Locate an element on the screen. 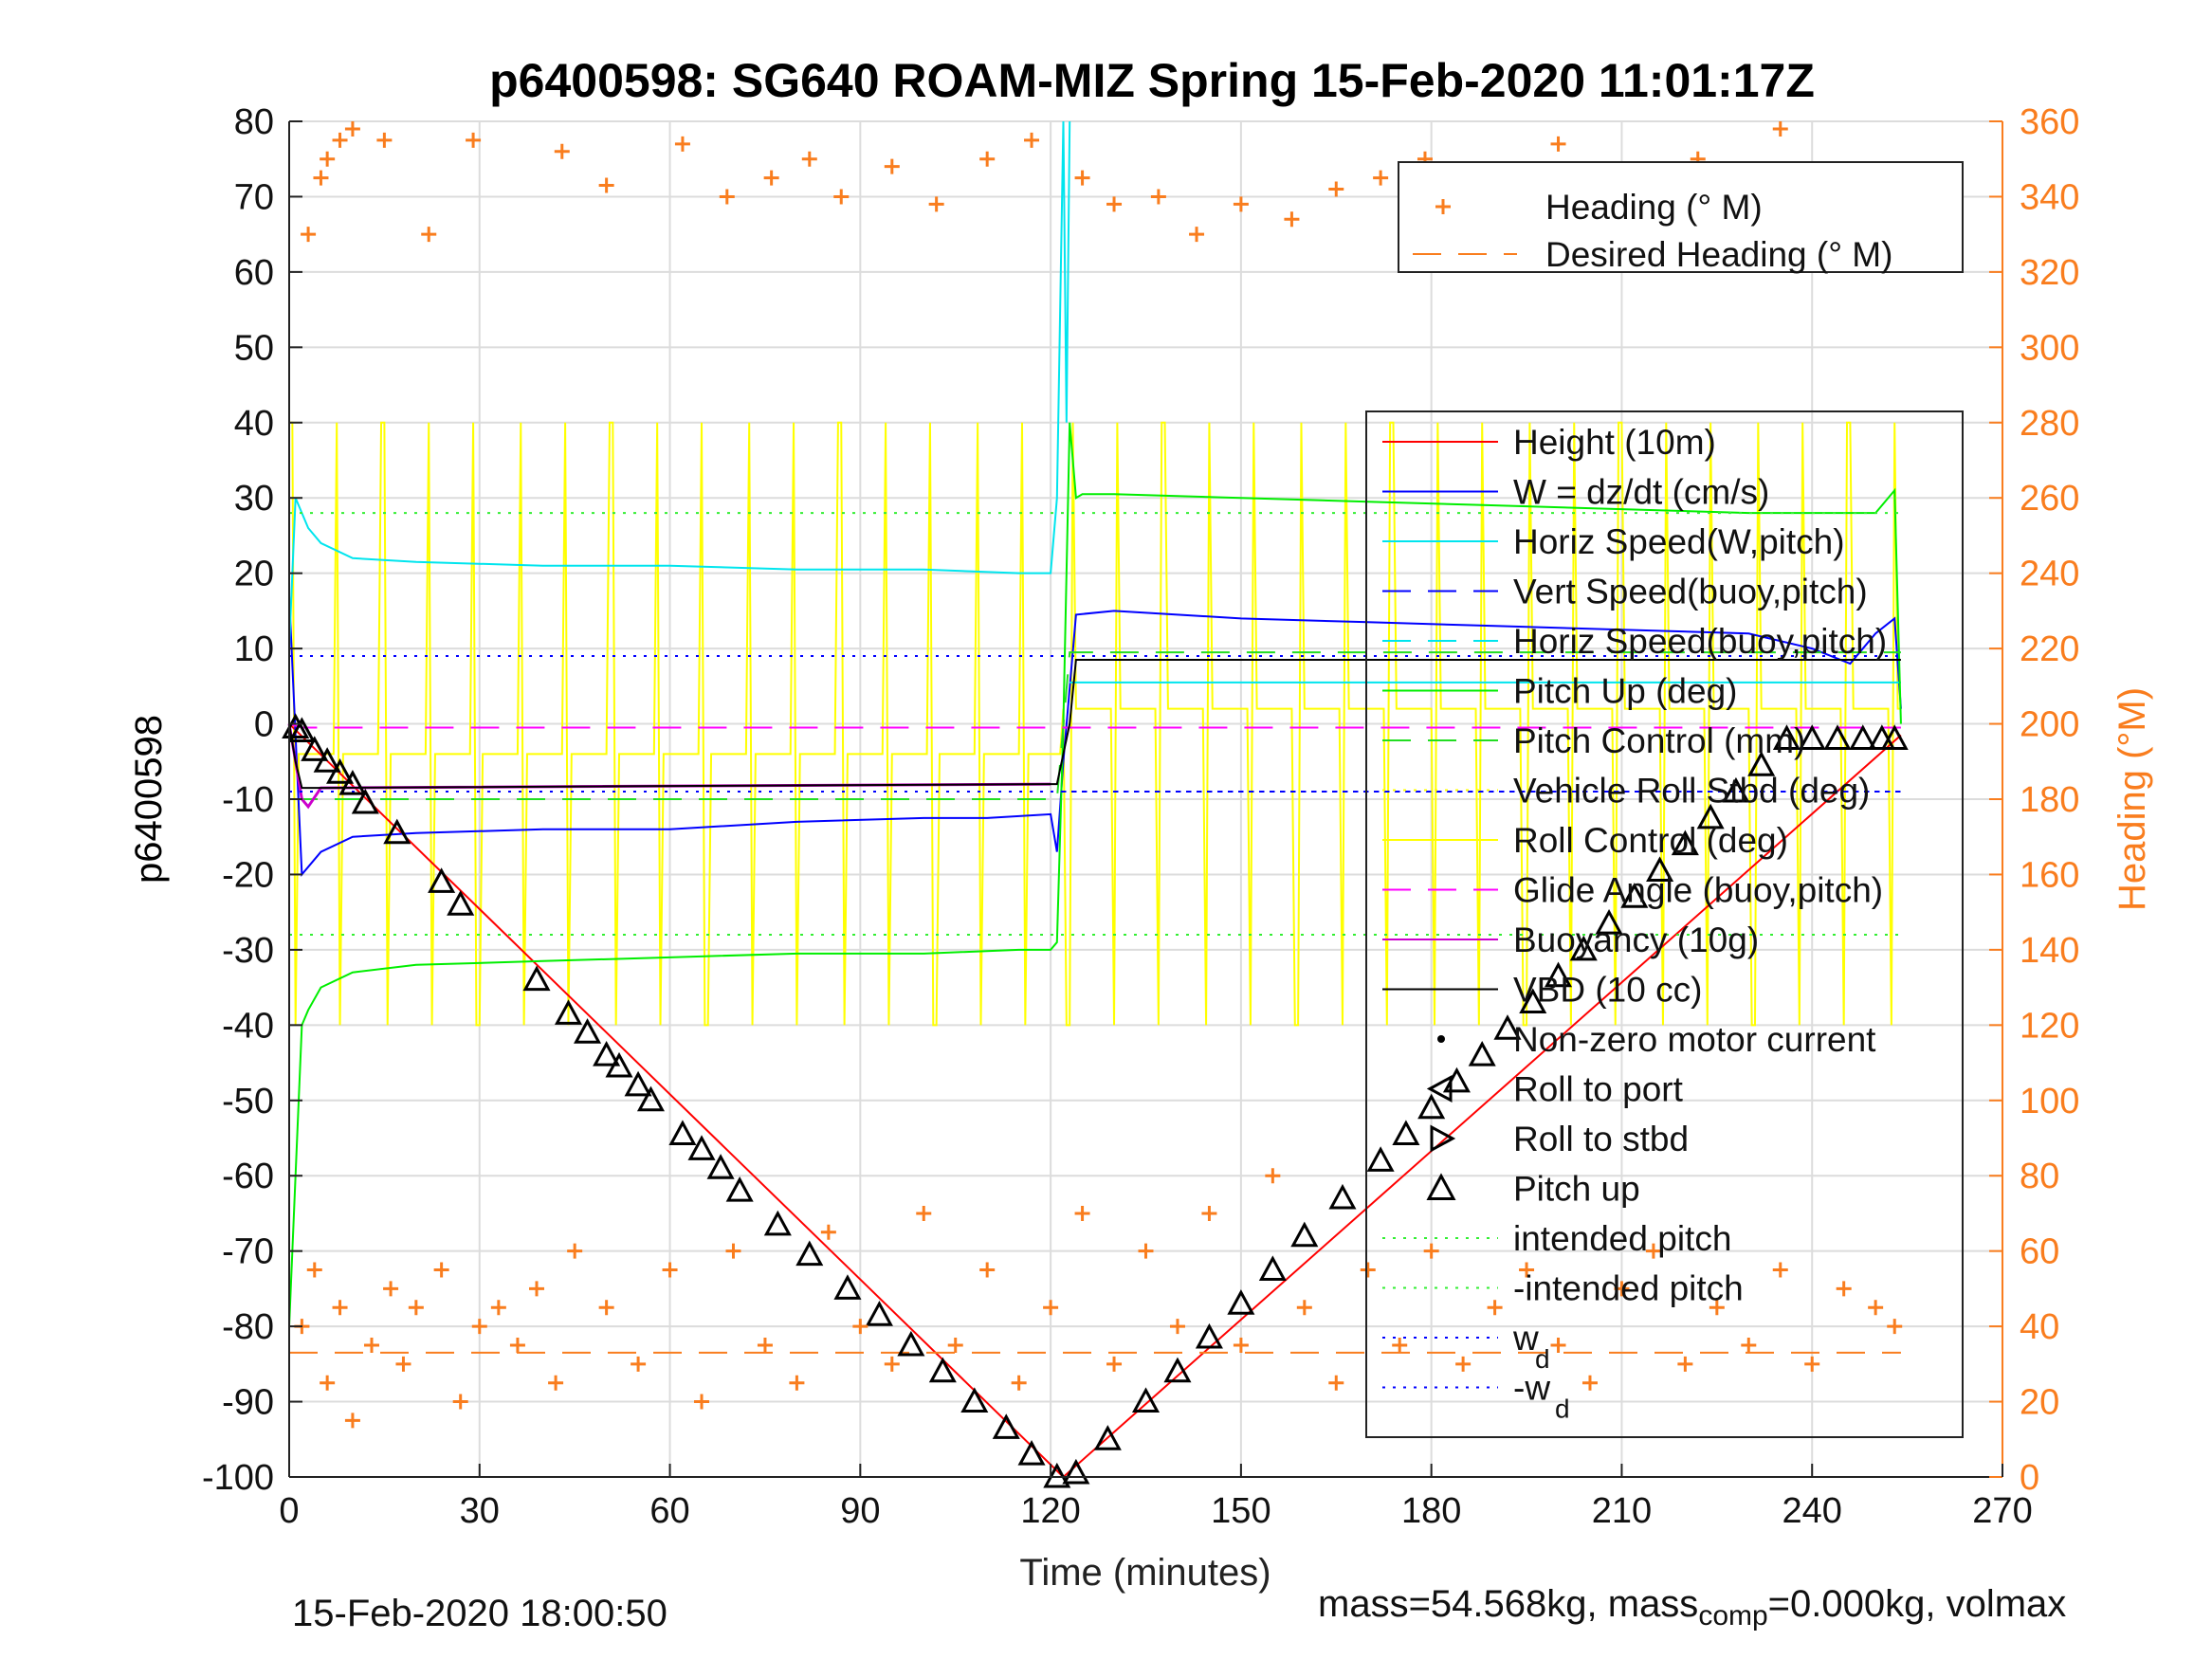 The height and width of the screenshot is (1659, 2212). y-tick-label: 10 is located at coordinates (254, 649).